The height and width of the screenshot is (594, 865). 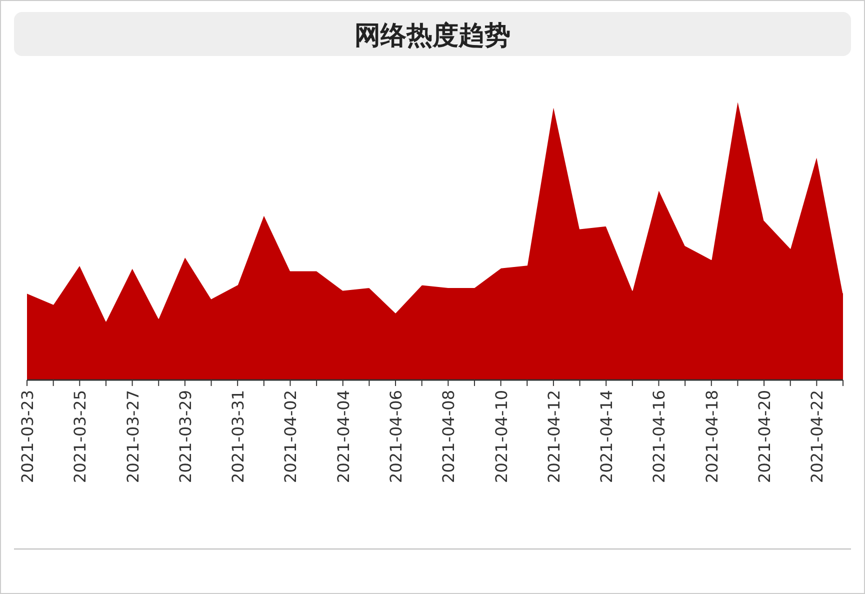 What do you see at coordinates (27, 436) in the screenshot?
I see `x-tick-label: 2021-03-23` at bounding box center [27, 436].